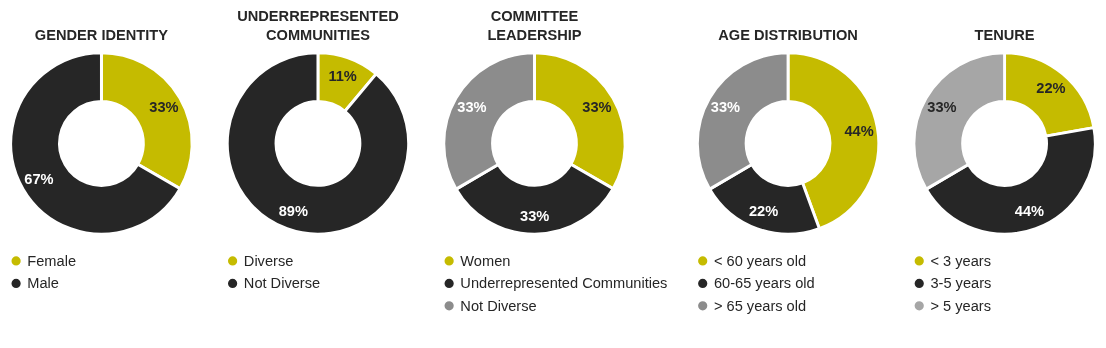 The height and width of the screenshot is (348, 1106). I want to click on data-label: 67%, so click(39, 179).